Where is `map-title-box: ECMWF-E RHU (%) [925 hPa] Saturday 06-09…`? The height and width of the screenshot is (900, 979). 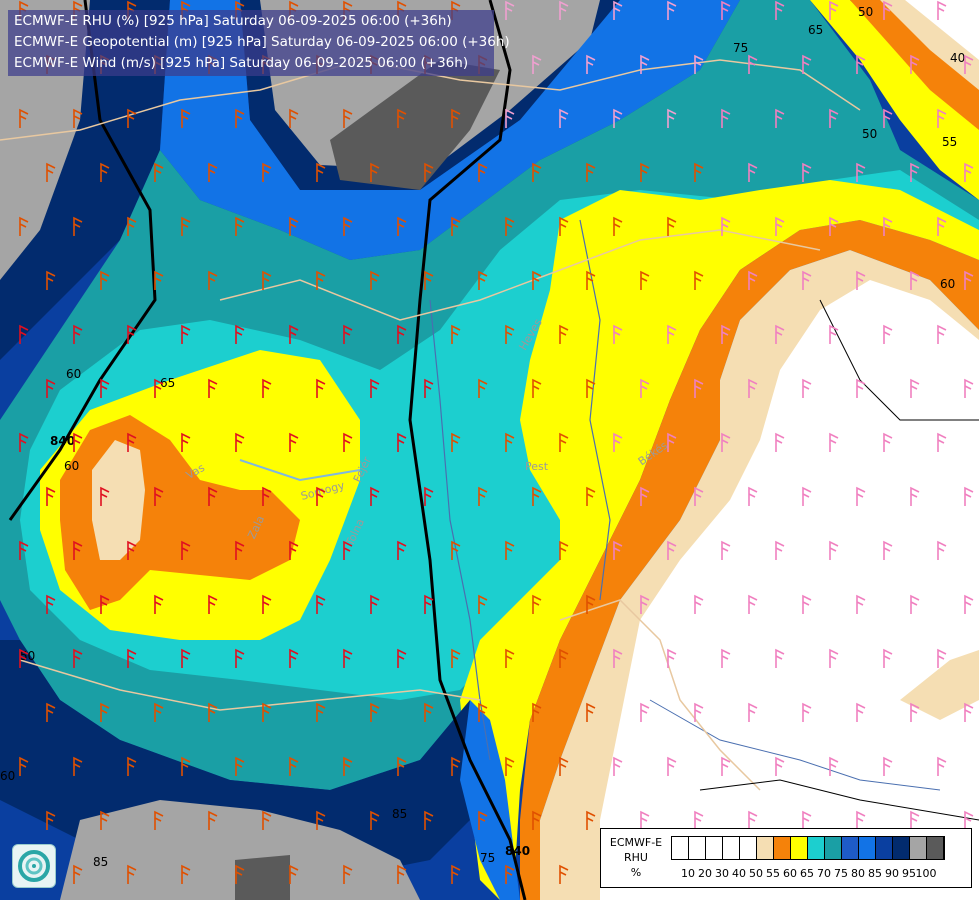
map-title-box: ECMWF-E RHU (%) [925 hPa] Saturday 06-09… is located at coordinates (259, 43).